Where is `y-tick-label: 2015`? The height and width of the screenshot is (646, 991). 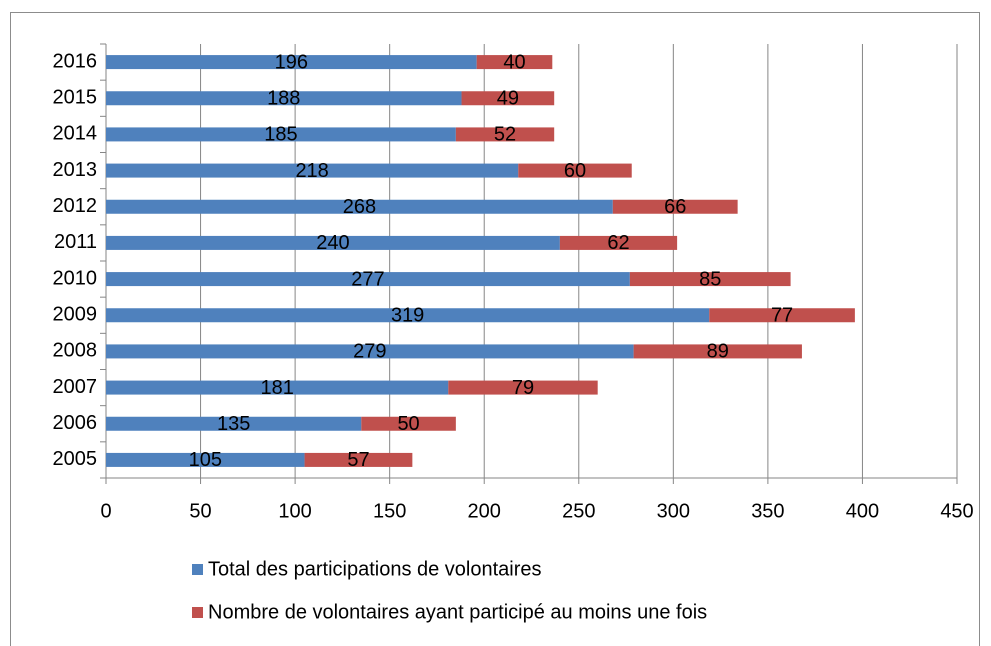
y-tick-label: 2015 is located at coordinates (75, 98).